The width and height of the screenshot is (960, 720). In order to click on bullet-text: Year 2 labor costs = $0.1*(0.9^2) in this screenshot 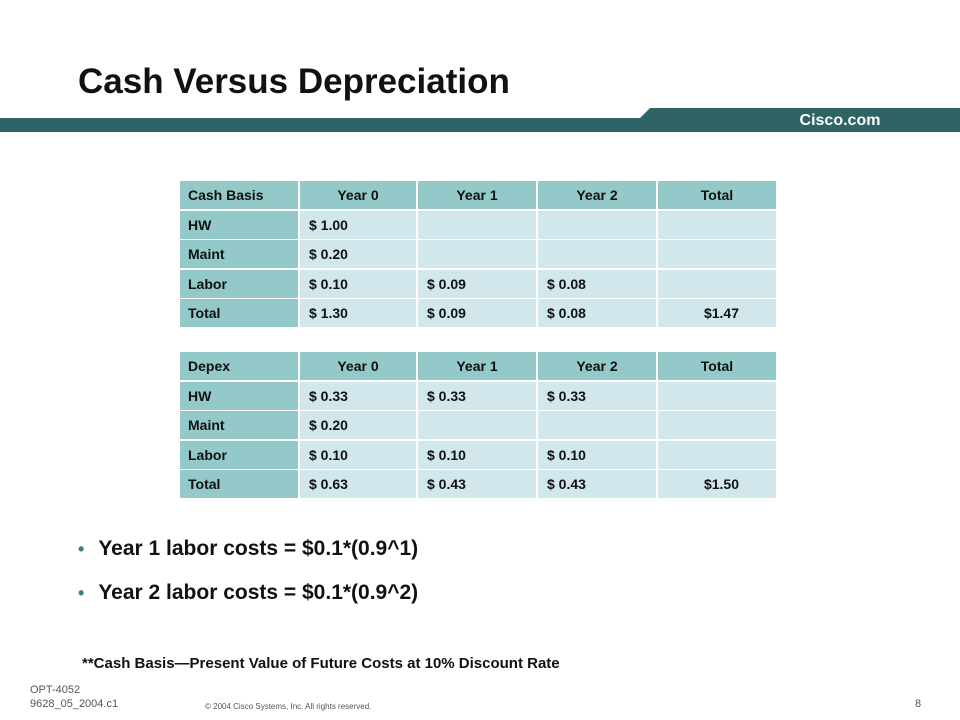, I will do `click(258, 592)`.